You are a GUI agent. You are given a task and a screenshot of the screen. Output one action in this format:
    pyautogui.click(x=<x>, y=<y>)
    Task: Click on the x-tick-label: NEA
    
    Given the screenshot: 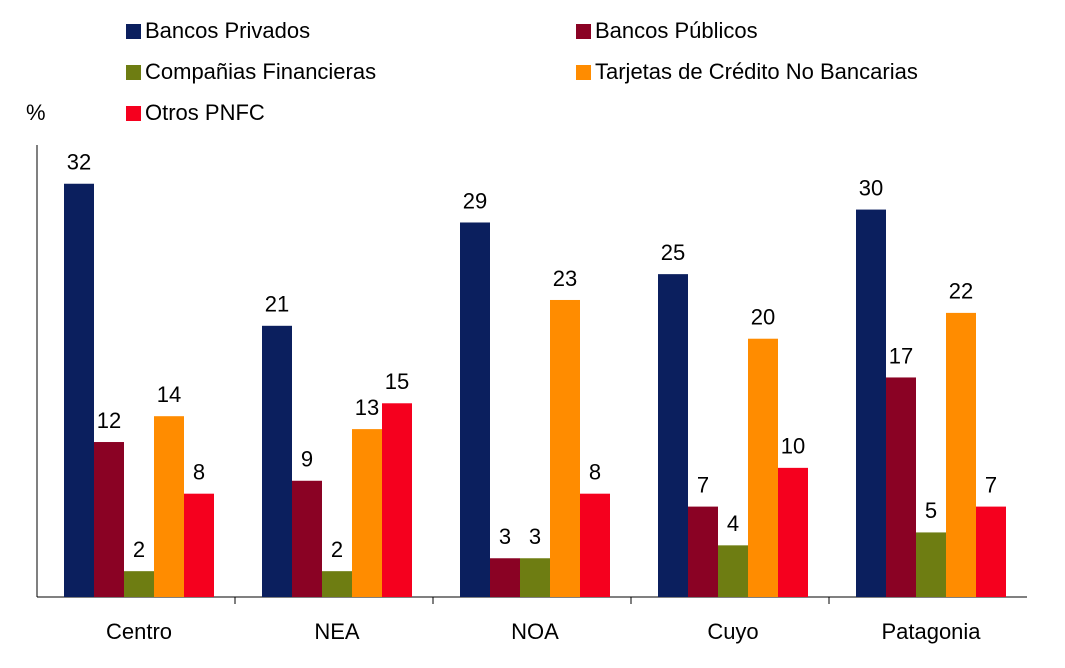 What is the action you would take?
    pyautogui.click(x=337, y=631)
    